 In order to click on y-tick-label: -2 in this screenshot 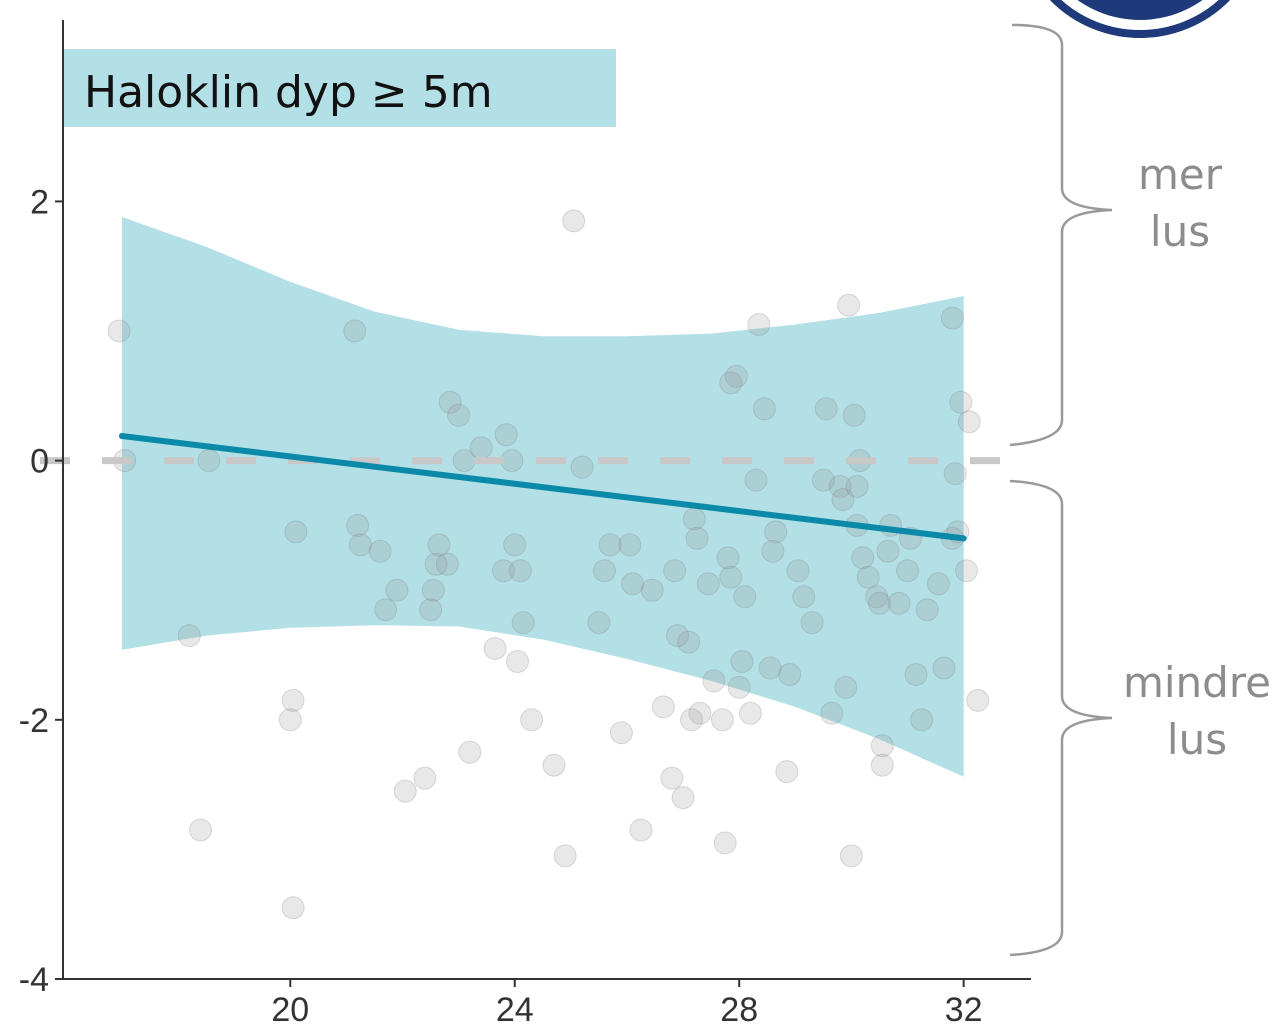, I will do `click(34, 721)`.